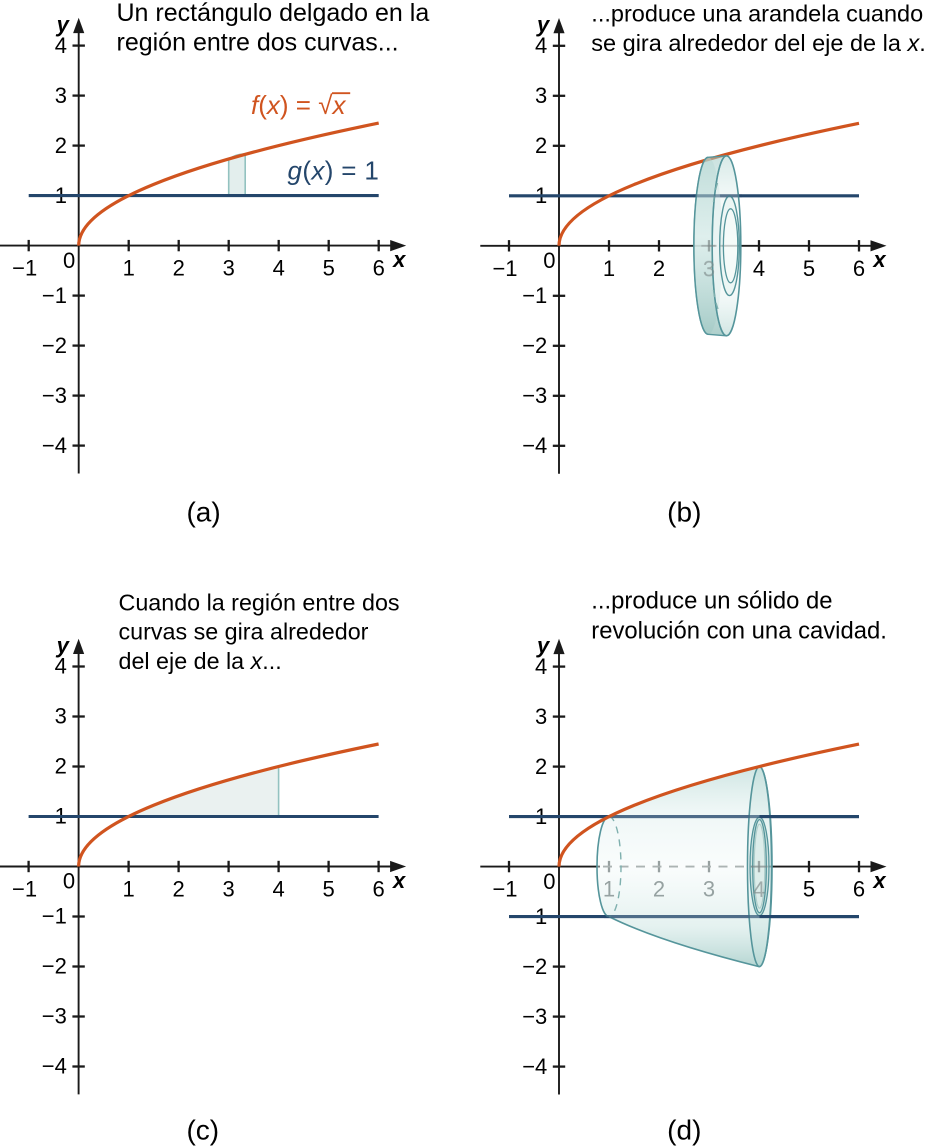 The width and height of the screenshot is (930, 1147). Describe the element at coordinates (273, 13) in the screenshot. I see `svg-text: Un rectángulo delgado en la` at that location.